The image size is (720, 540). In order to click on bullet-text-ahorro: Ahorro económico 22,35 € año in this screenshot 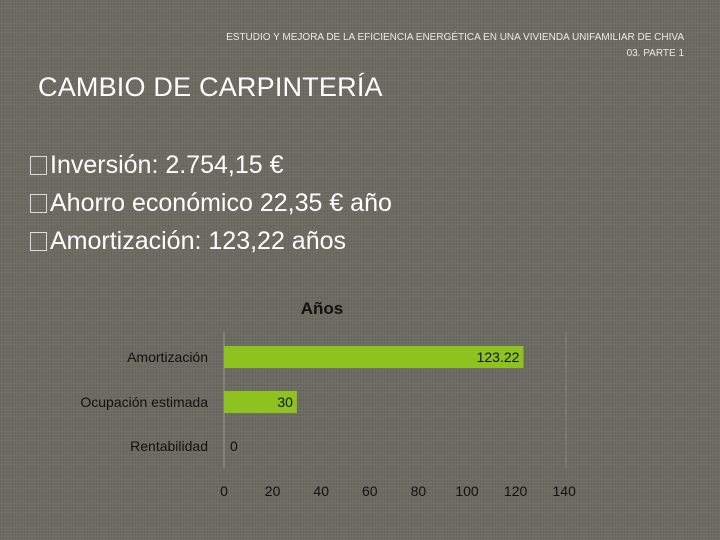, I will do `click(221, 203)`.